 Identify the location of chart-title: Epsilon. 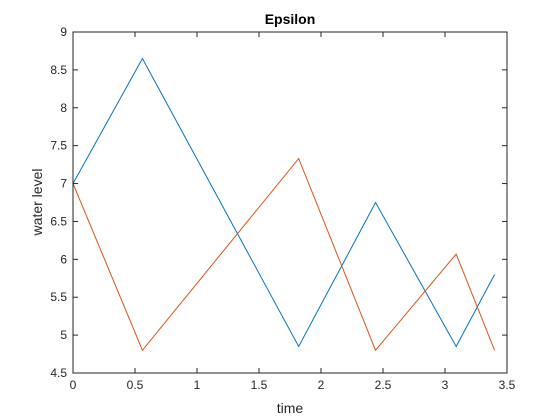
(290, 19).